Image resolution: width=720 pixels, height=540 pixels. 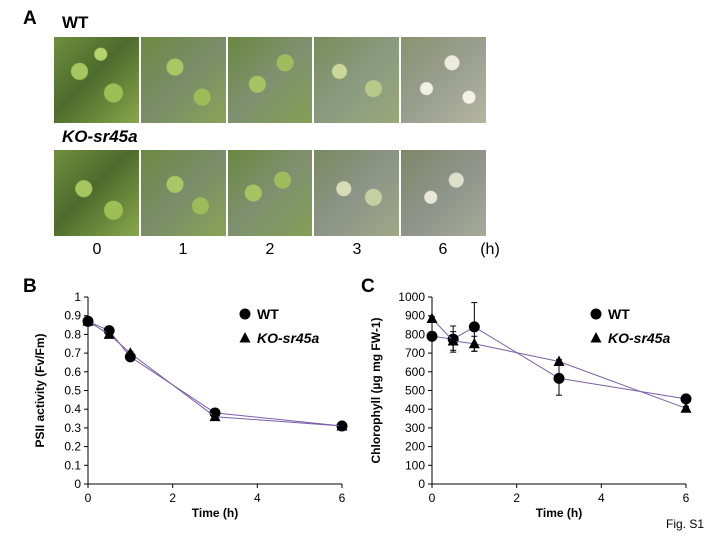 I want to click on wt-photo-row, so click(x=270, y=80).